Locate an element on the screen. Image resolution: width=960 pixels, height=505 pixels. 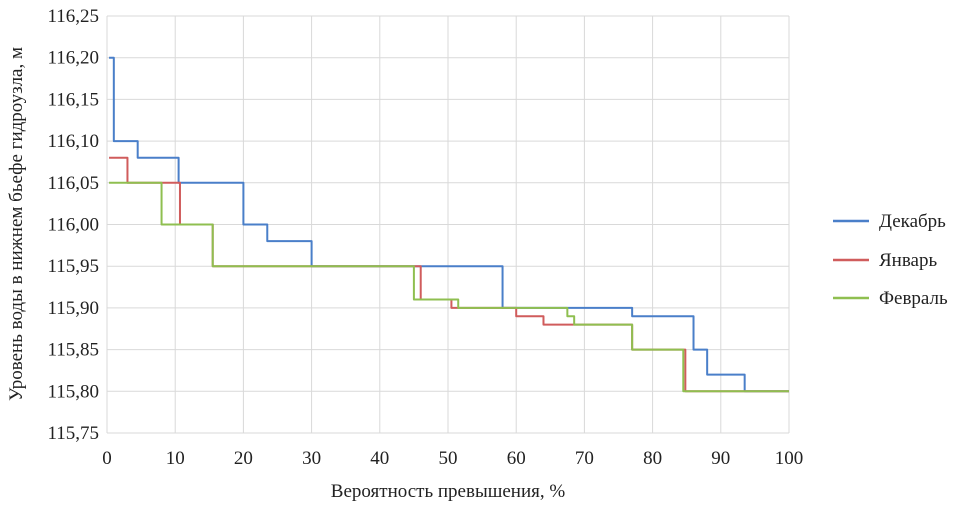
x-tick-label: 0 is located at coordinates (107, 458).